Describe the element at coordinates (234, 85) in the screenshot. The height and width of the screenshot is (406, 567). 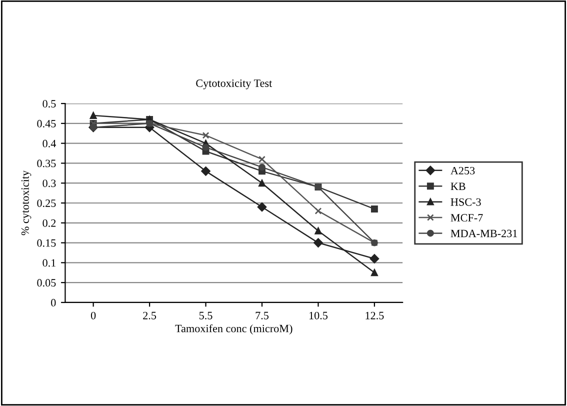
I see `chart-title: Cytotoxicity Test` at that location.